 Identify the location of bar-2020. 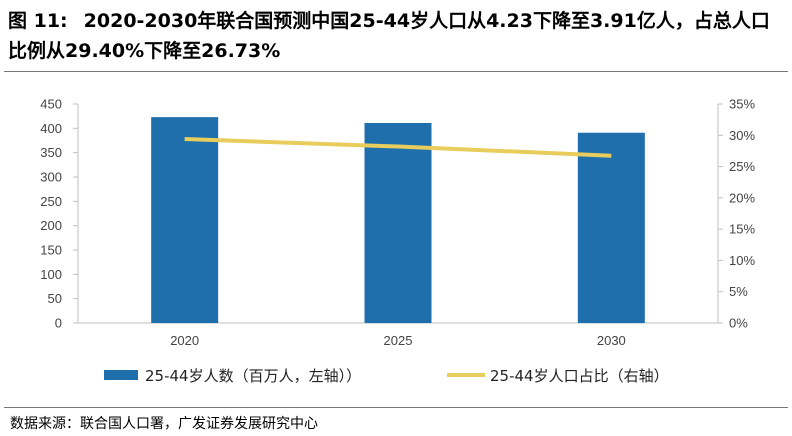
(185, 220).